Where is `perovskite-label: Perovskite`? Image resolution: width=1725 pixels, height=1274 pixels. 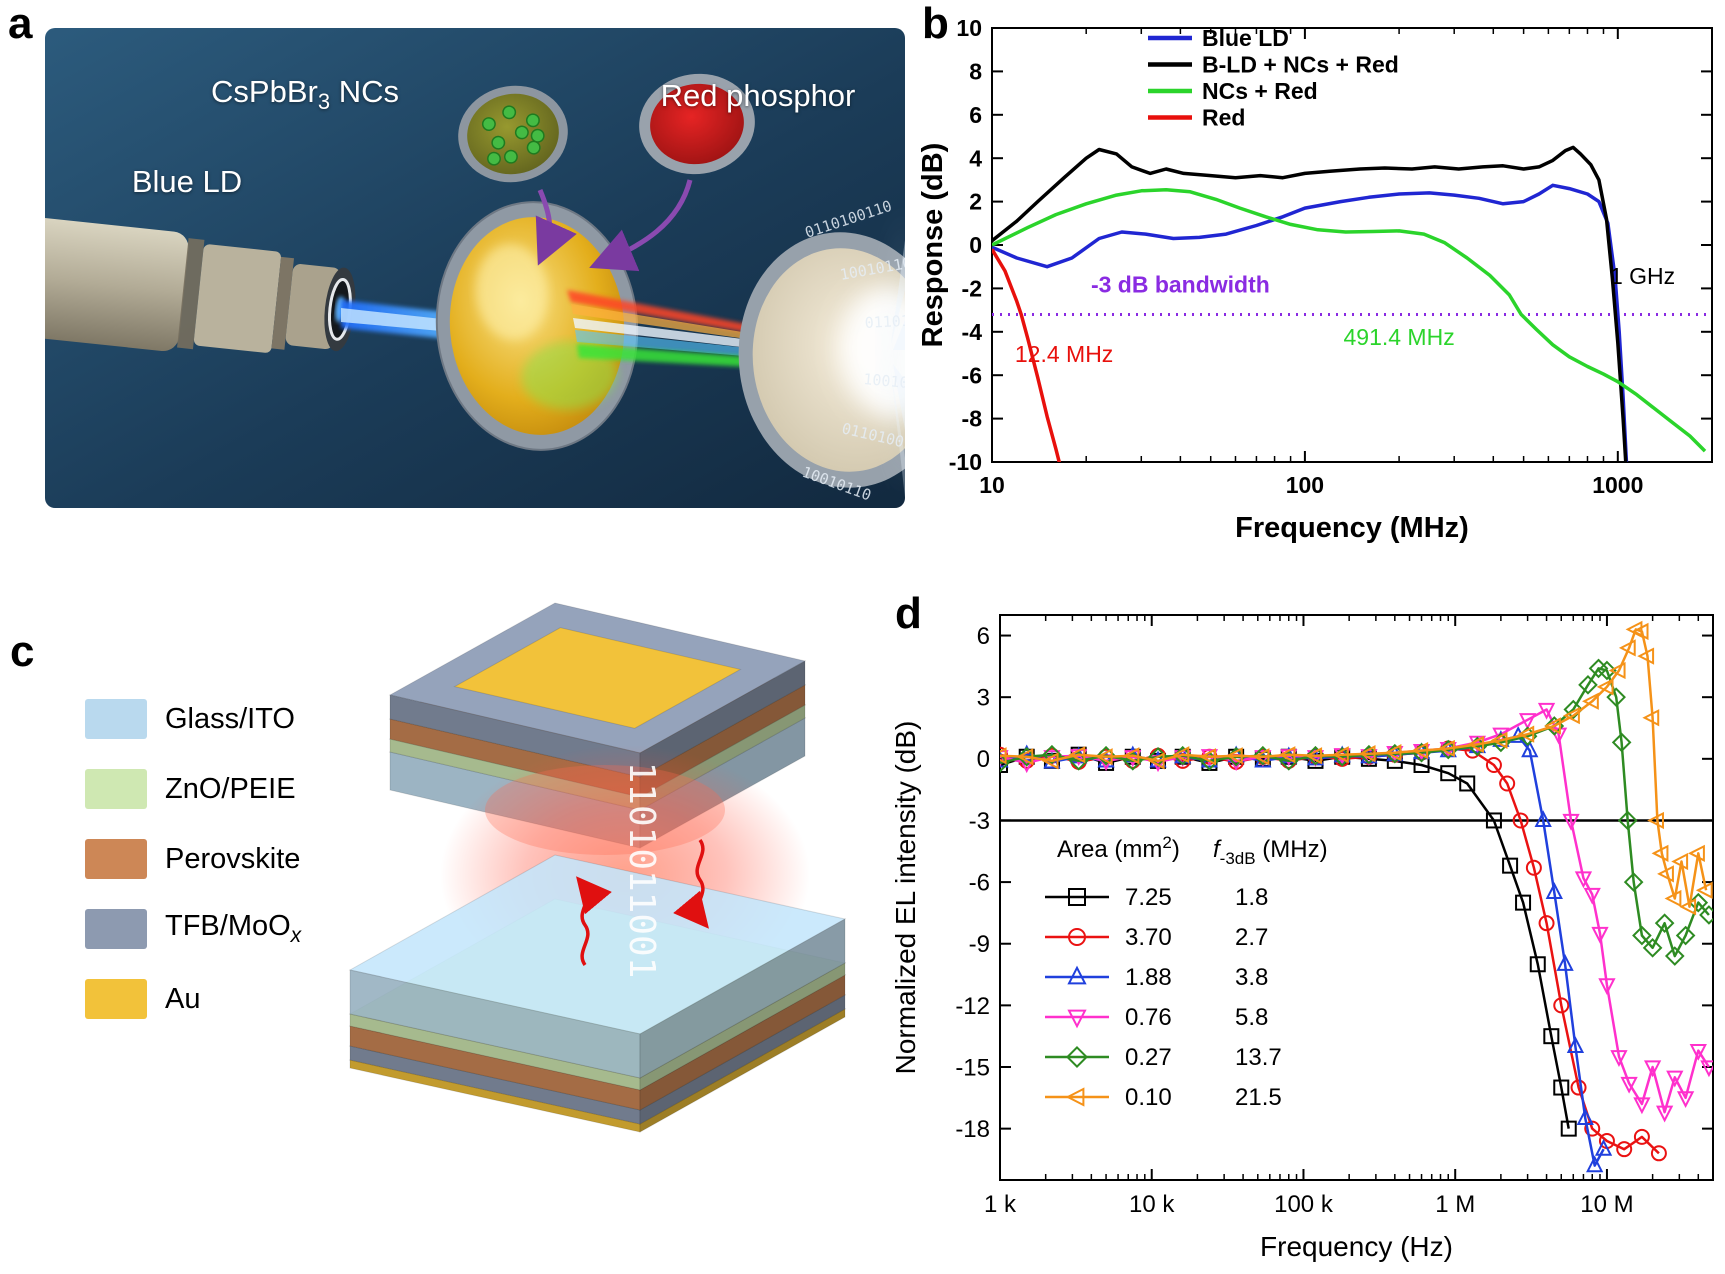
perovskite-label: Perovskite is located at coordinates (233, 858).